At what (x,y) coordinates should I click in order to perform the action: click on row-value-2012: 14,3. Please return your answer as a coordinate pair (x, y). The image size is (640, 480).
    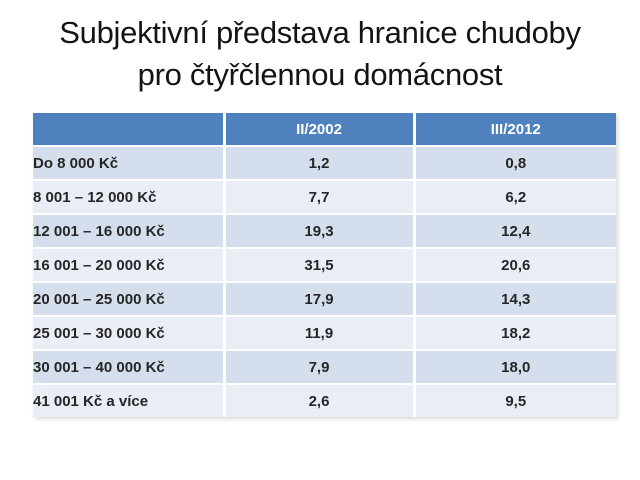
    Looking at the image, I should click on (515, 299).